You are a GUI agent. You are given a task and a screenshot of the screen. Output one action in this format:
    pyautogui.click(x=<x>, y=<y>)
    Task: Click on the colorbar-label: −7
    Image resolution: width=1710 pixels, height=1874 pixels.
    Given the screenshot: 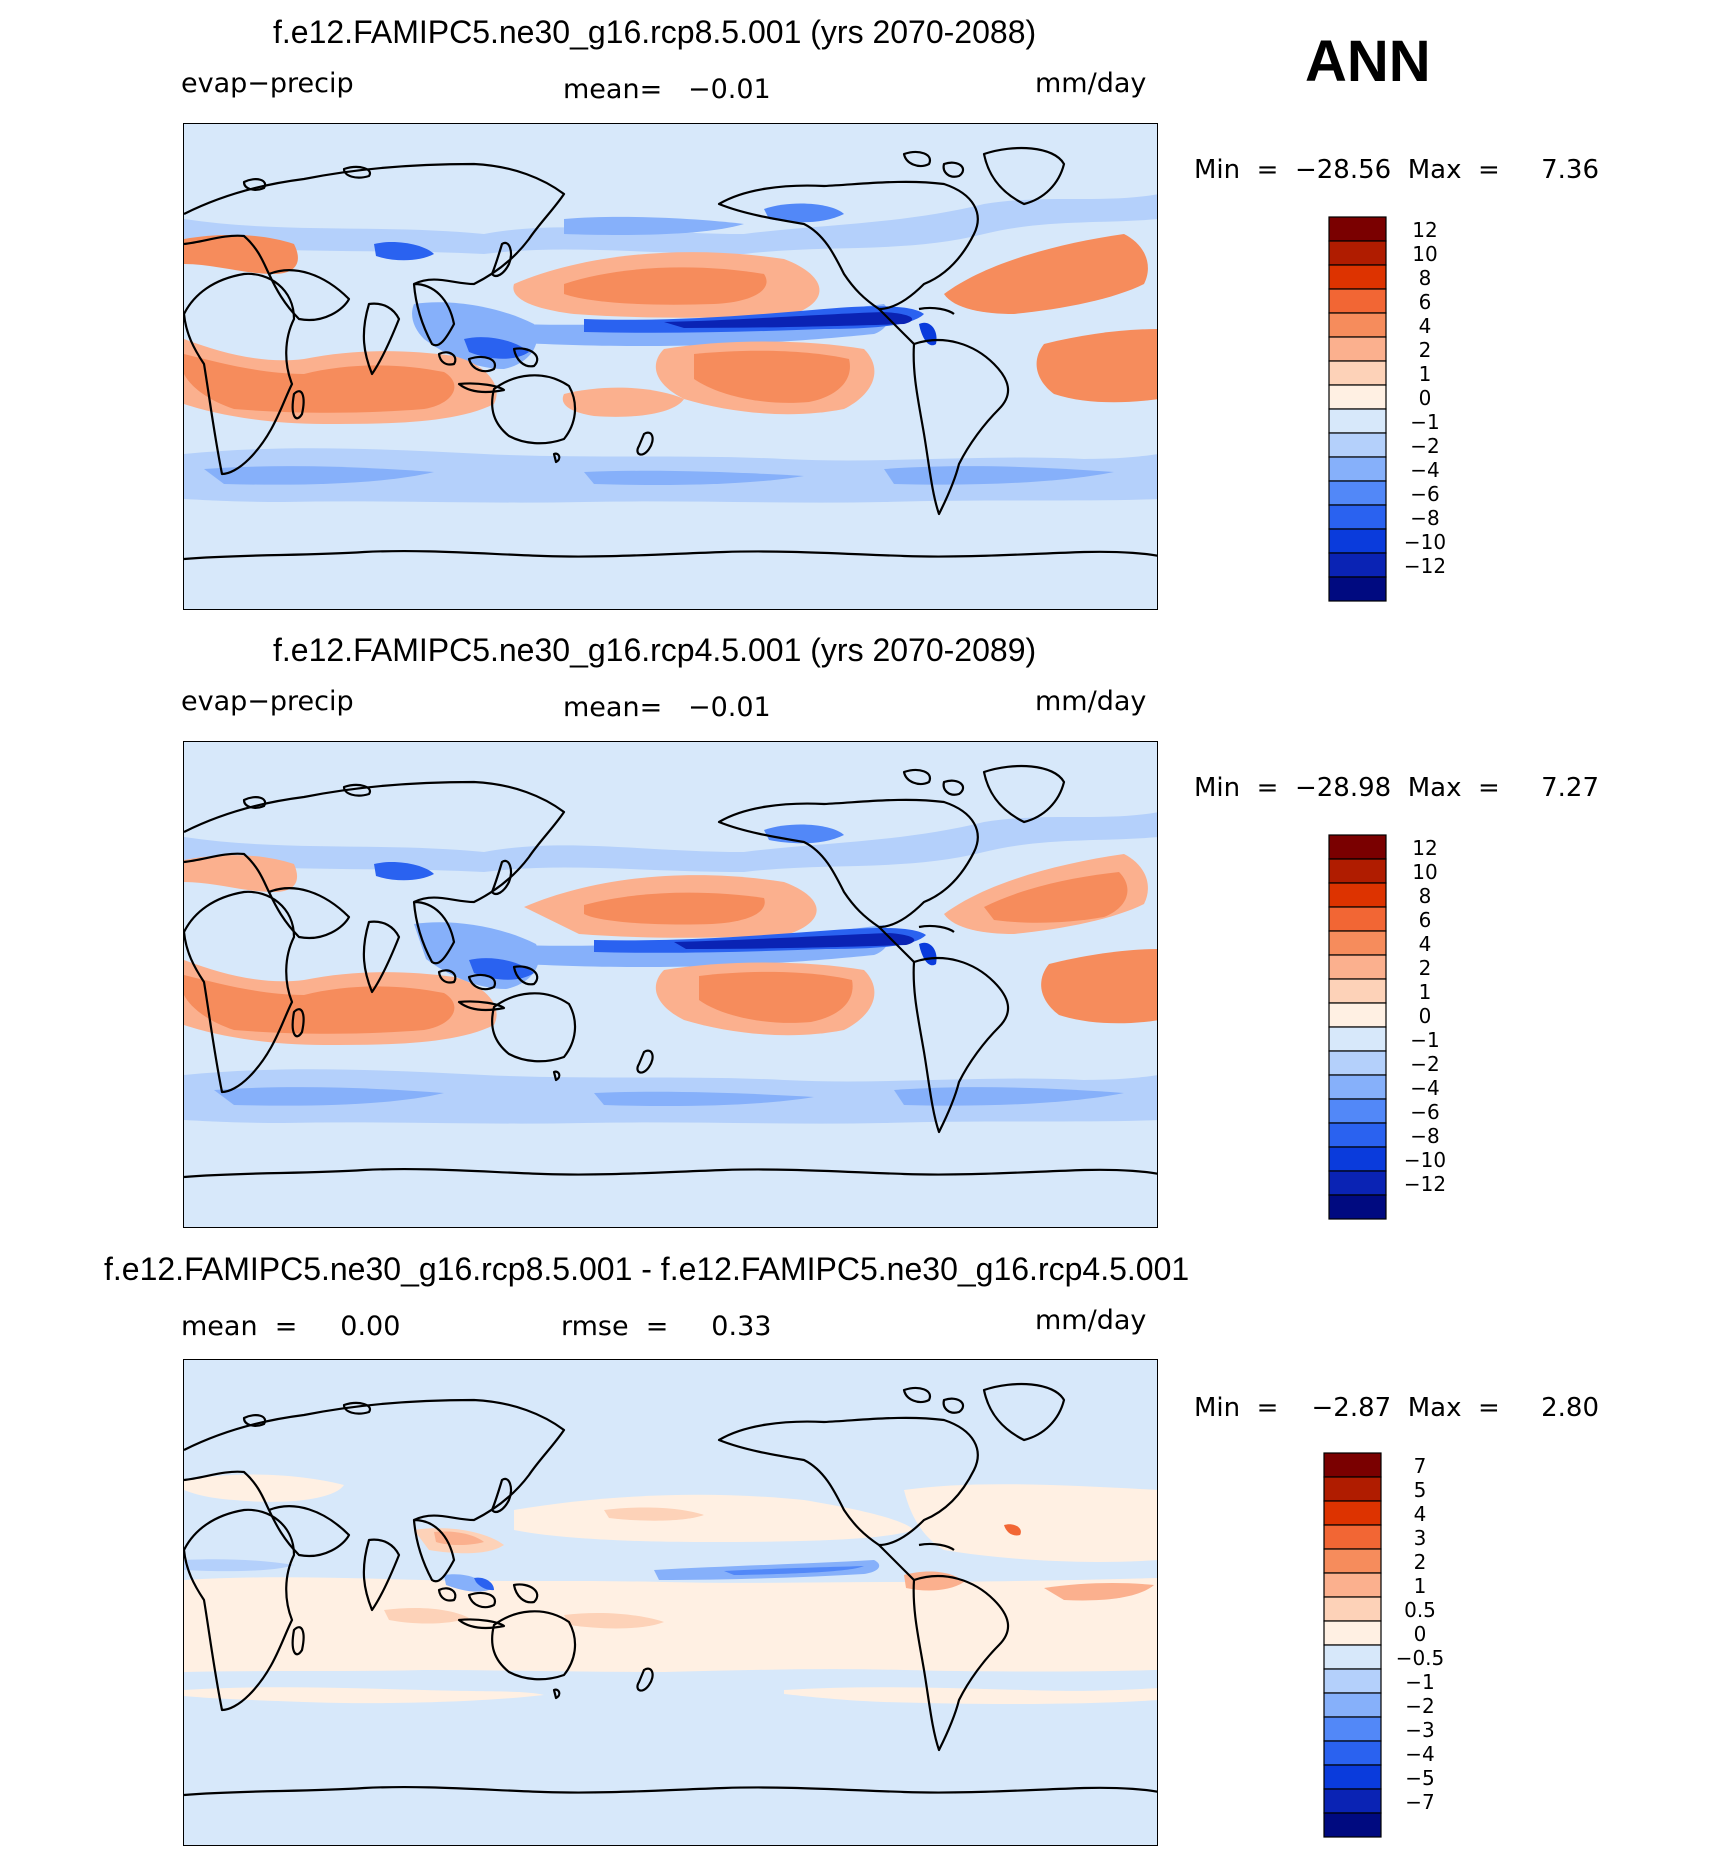 What is the action you would take?
    pyautogui.click(x=1419, y=1802)
    